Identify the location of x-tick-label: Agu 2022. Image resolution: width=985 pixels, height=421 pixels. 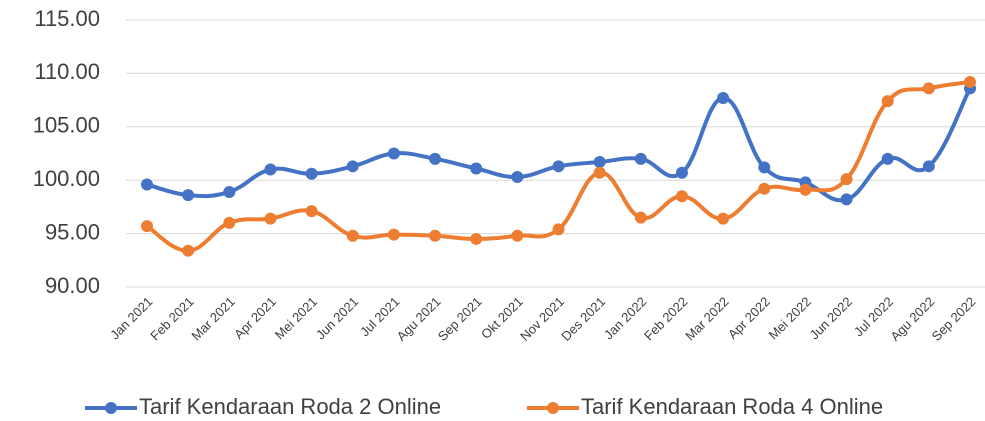
(912, 319).